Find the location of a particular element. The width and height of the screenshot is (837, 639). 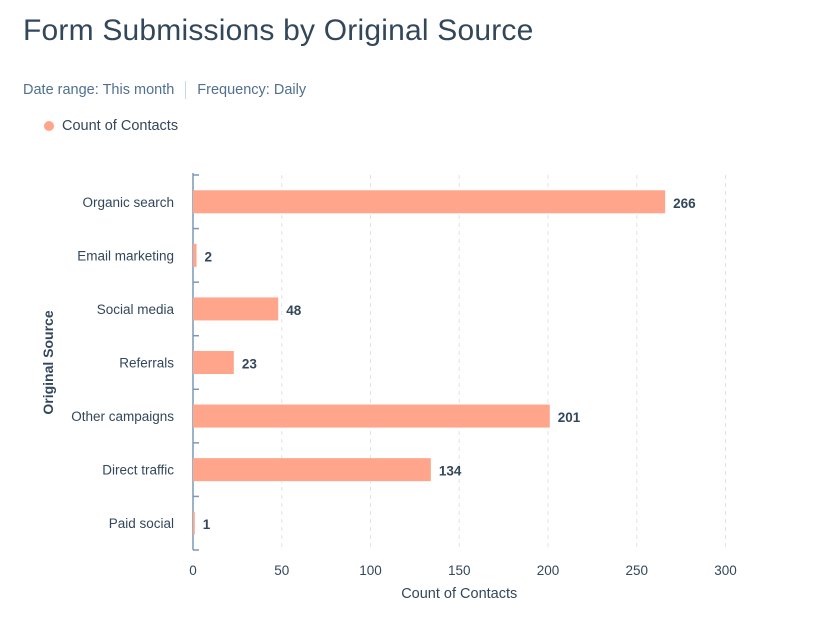

x-tick-label: 50 is located at coordinates (281, 570).